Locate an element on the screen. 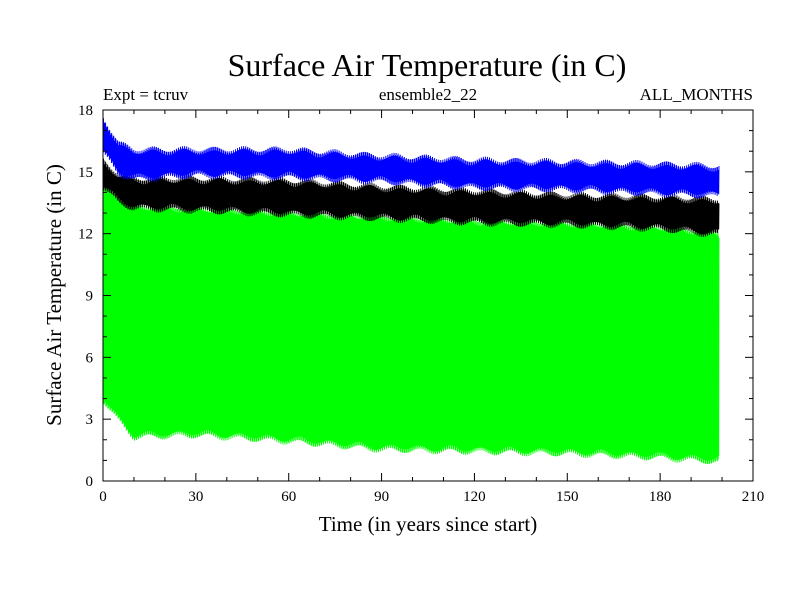  y-tick-label: 6 is located at coordinates (90, 358).